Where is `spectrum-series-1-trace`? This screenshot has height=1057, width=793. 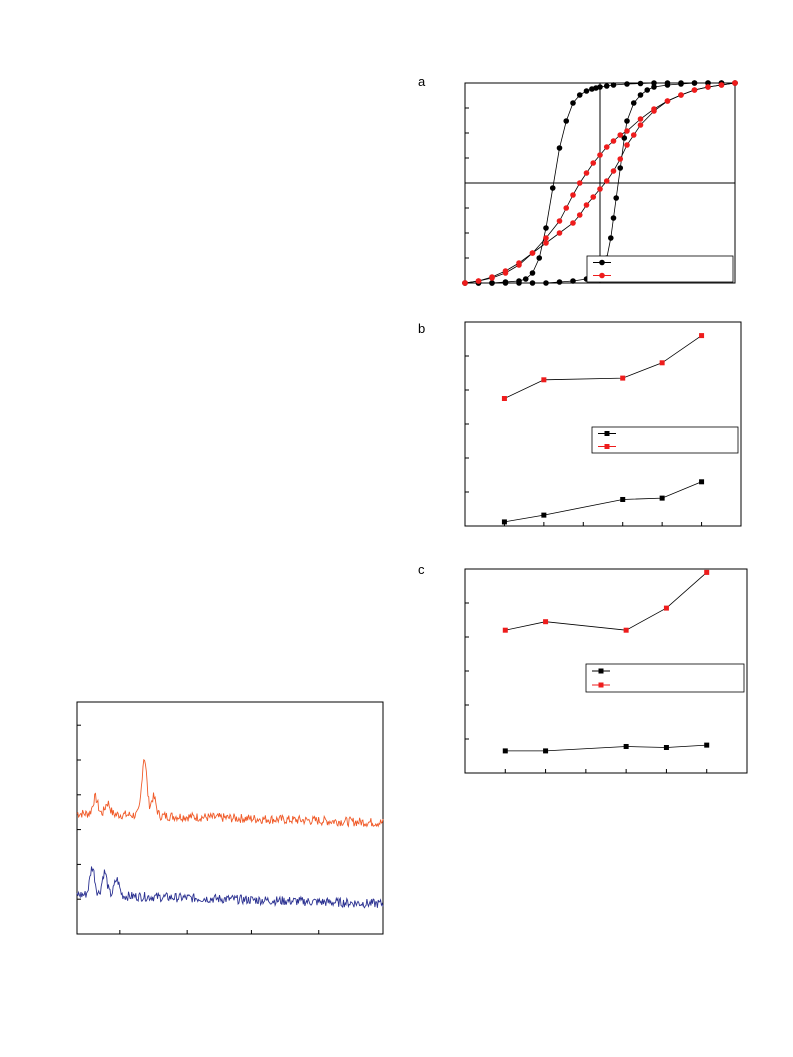 spectrum-series-1-trace is located at coordinates (230, 887).